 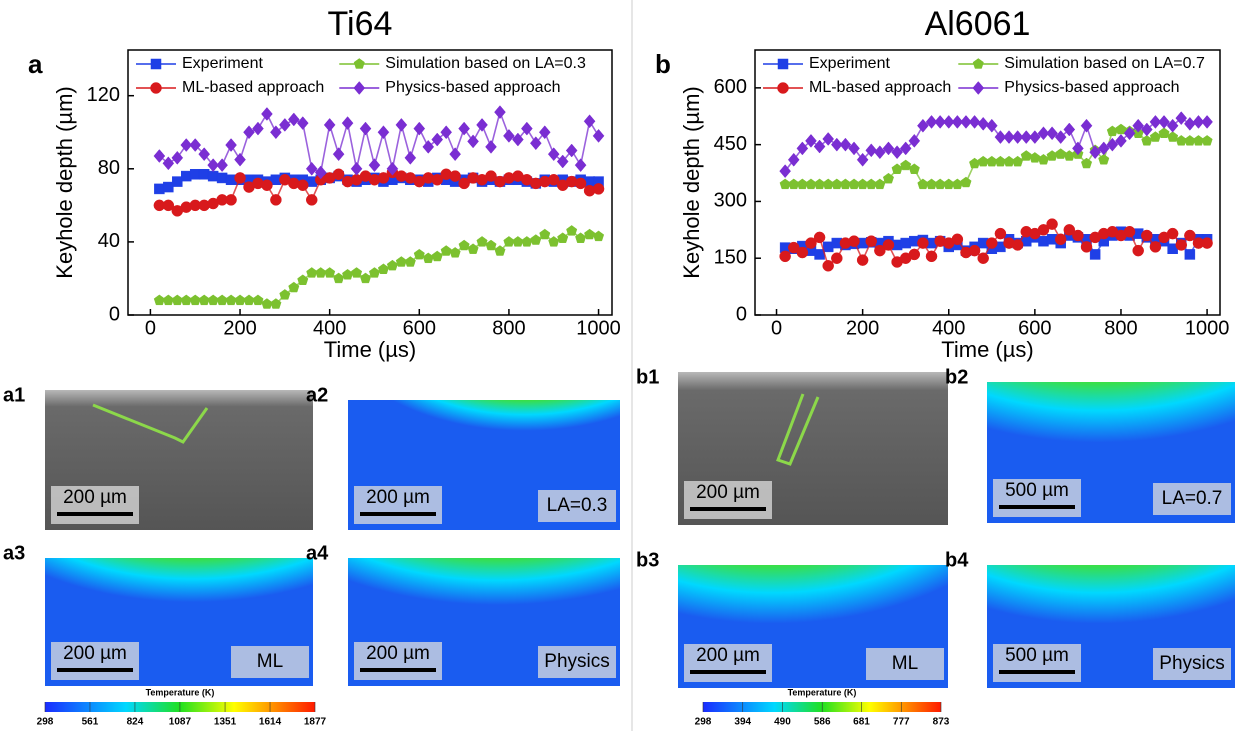 I want to click on x-tick-label: 200, so click(x=862, y=328).